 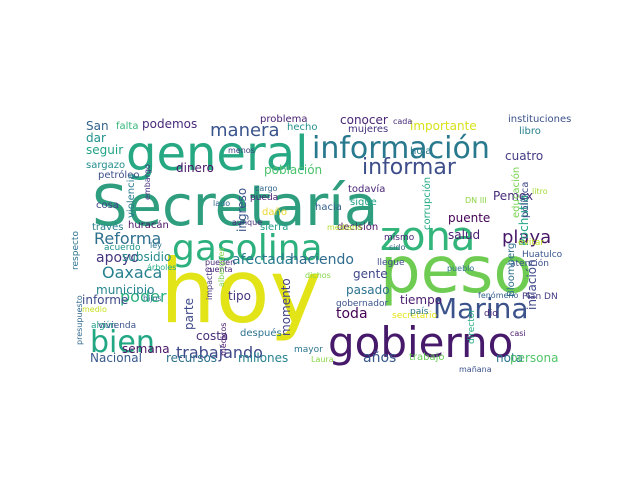 I want to click on cloud-word: afectada, so click(x=262, y=260).